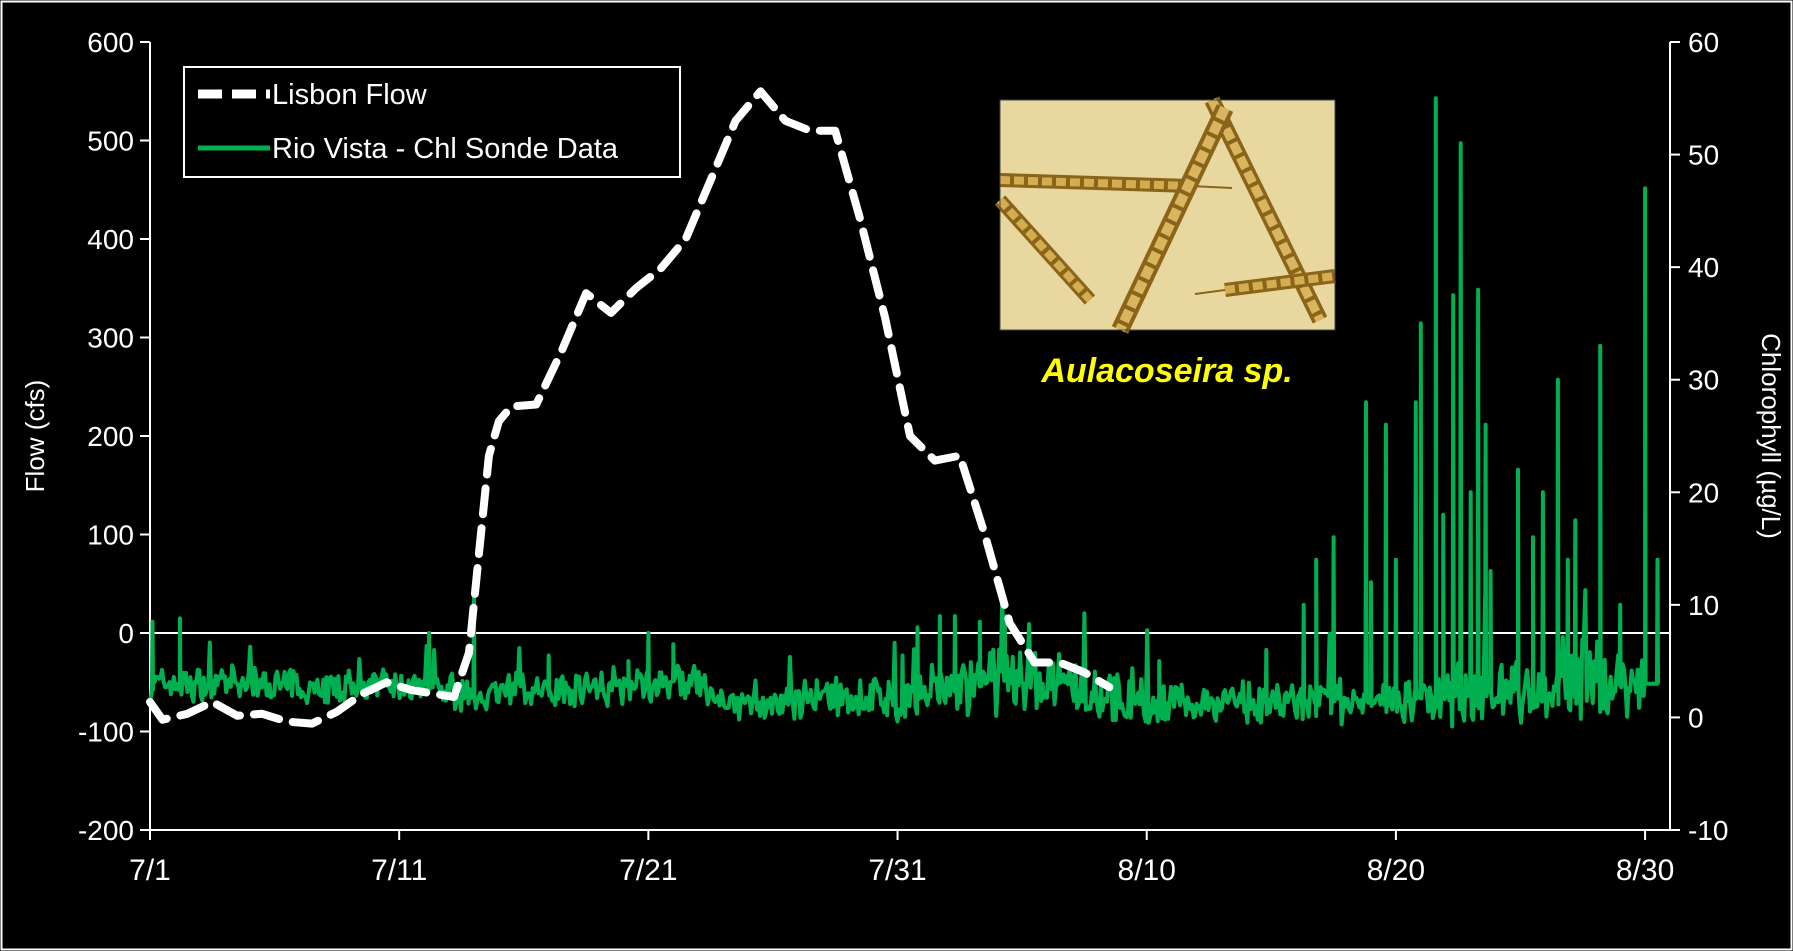  I want to click on x-tick-label: 8/10, so click(1147, 870).